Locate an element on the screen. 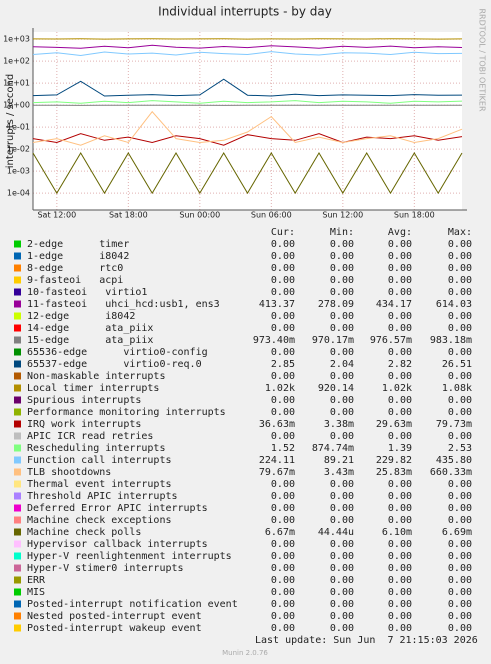  stat-value: 79.67m is located at coordinates (277, 472).